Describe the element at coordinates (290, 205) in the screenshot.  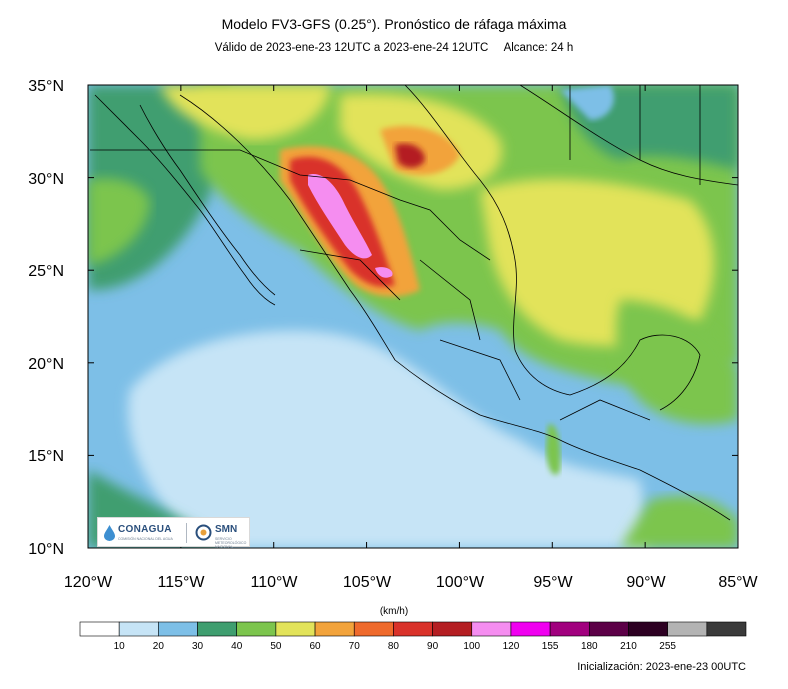
I see `us-mexico-border` at that location.